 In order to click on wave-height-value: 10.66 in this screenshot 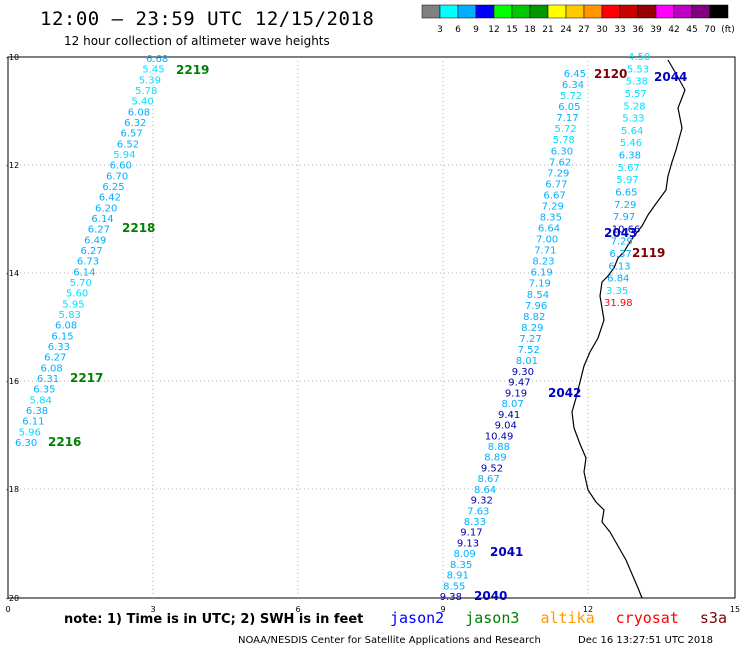, I will do `click(626, 229)`.